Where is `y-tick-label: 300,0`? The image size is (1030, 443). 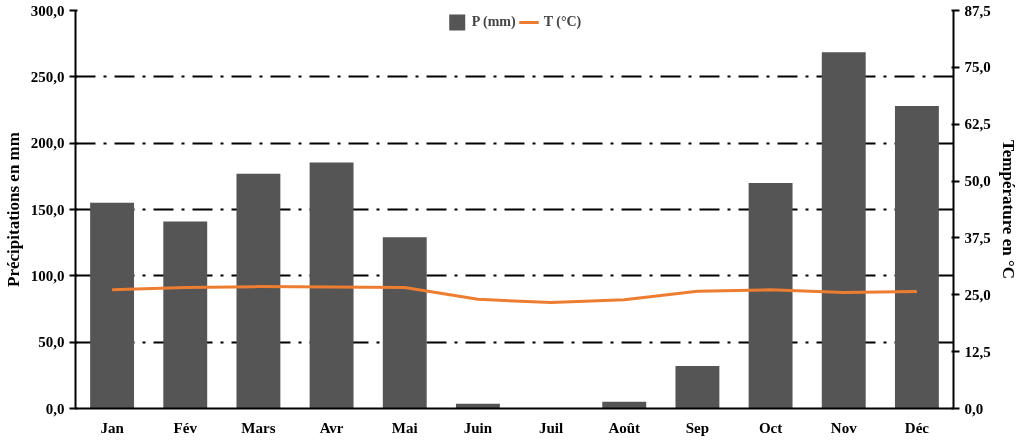 y-tick-label: 300,0 is located at coordinates (47, 10).